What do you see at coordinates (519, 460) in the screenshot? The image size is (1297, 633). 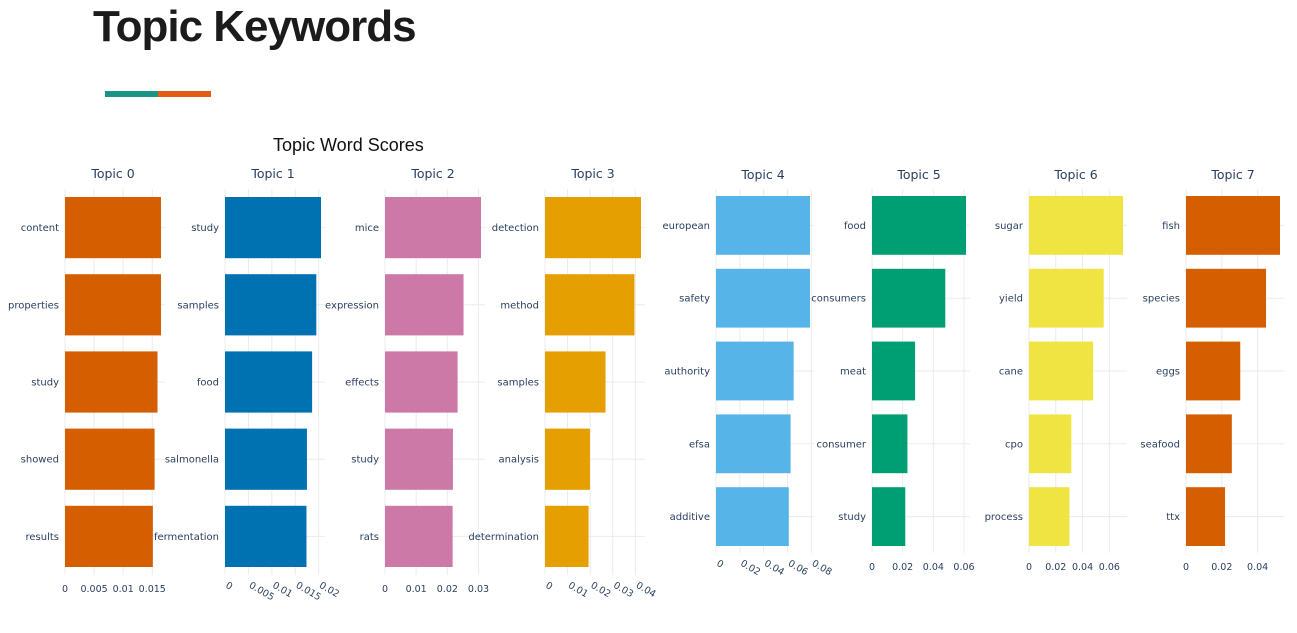 I see `category-label: analysis` at bounding box center [519, 460].